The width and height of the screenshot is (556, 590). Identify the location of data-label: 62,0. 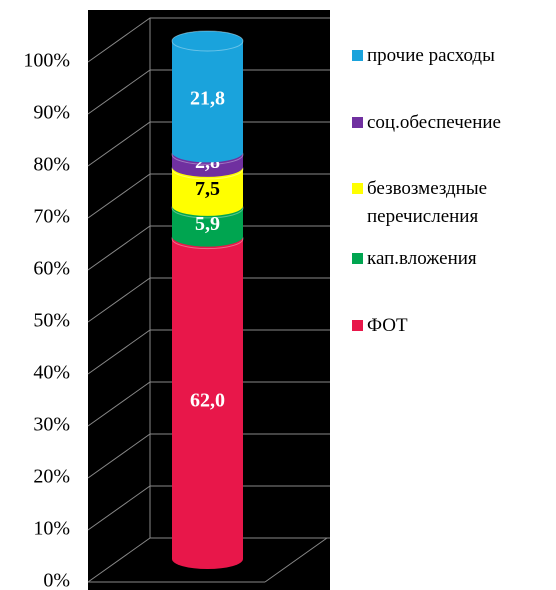
(207, 400).